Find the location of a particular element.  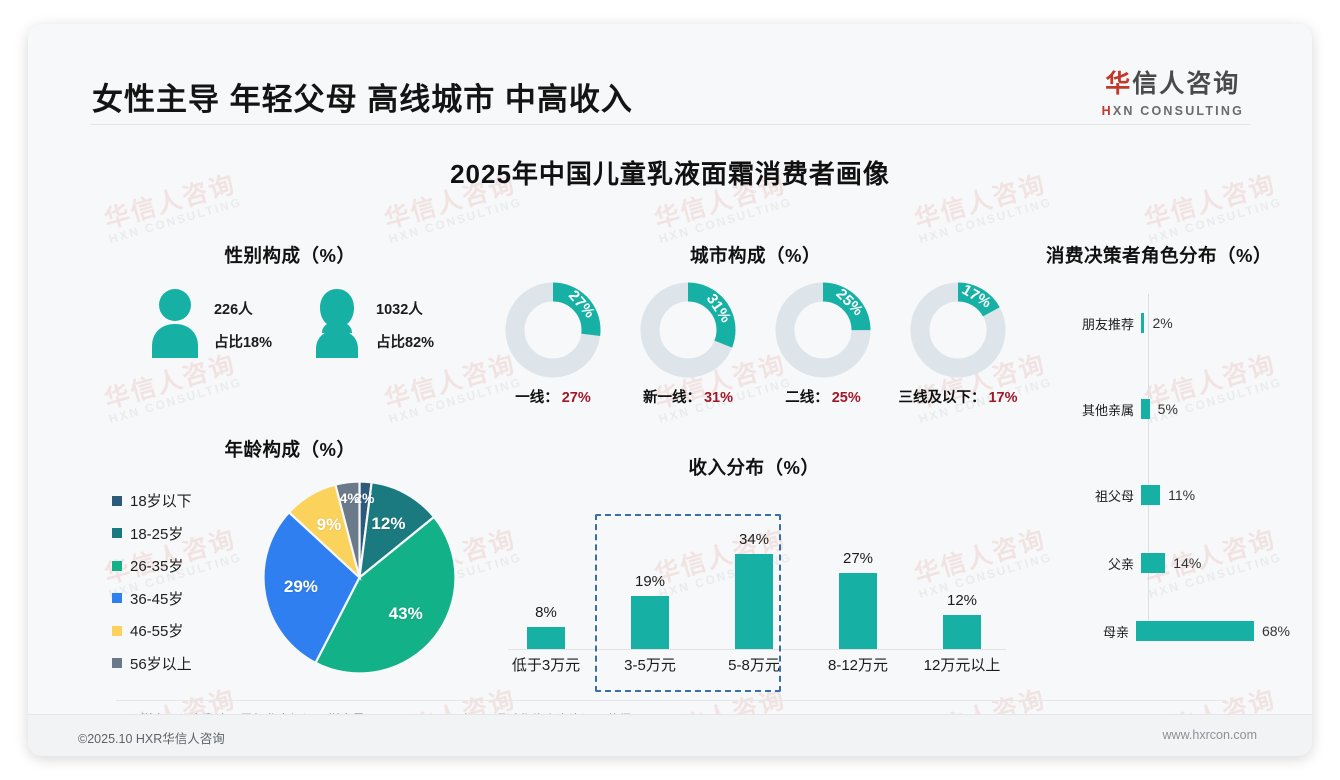

role-label: 祖父母 is located at coordinates (1114, 496).